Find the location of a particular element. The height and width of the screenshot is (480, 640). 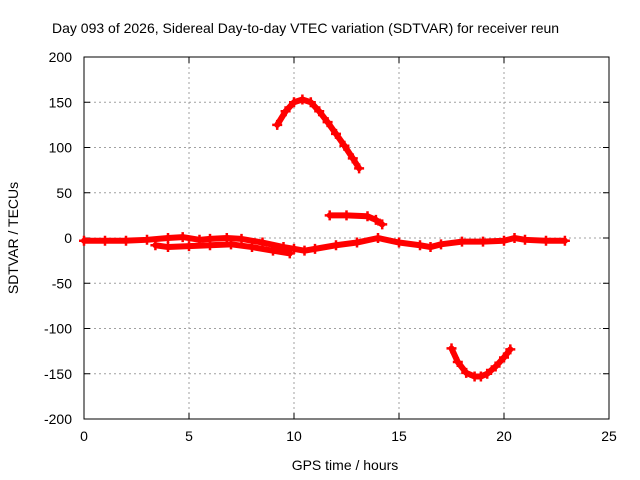

y-tick-label: 50 is located at coordinates (64, 193).